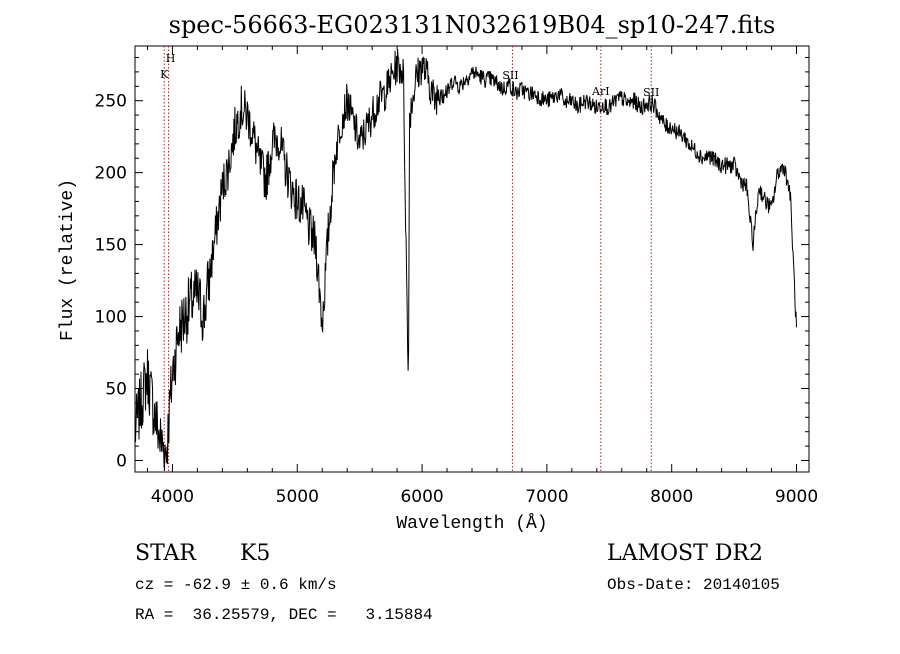 The image size is (900, 654). Describe the element at coordinates (111, 102) in the screenshot. I see `y-tick-label-5: 250` at that location.